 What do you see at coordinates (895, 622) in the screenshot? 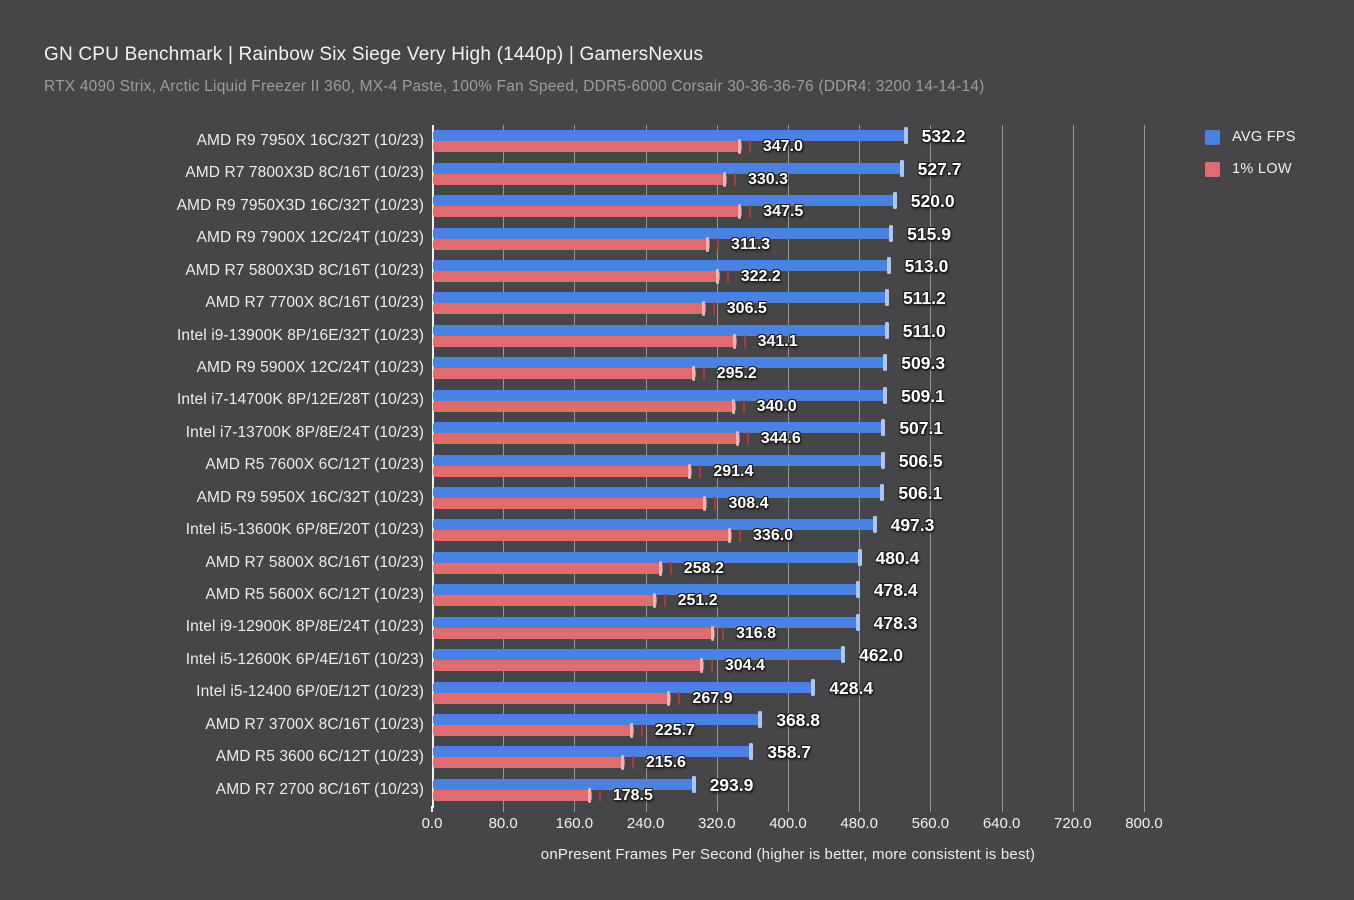
I see `avg-fps-value: 478.3` at bounding box center [895, 622].